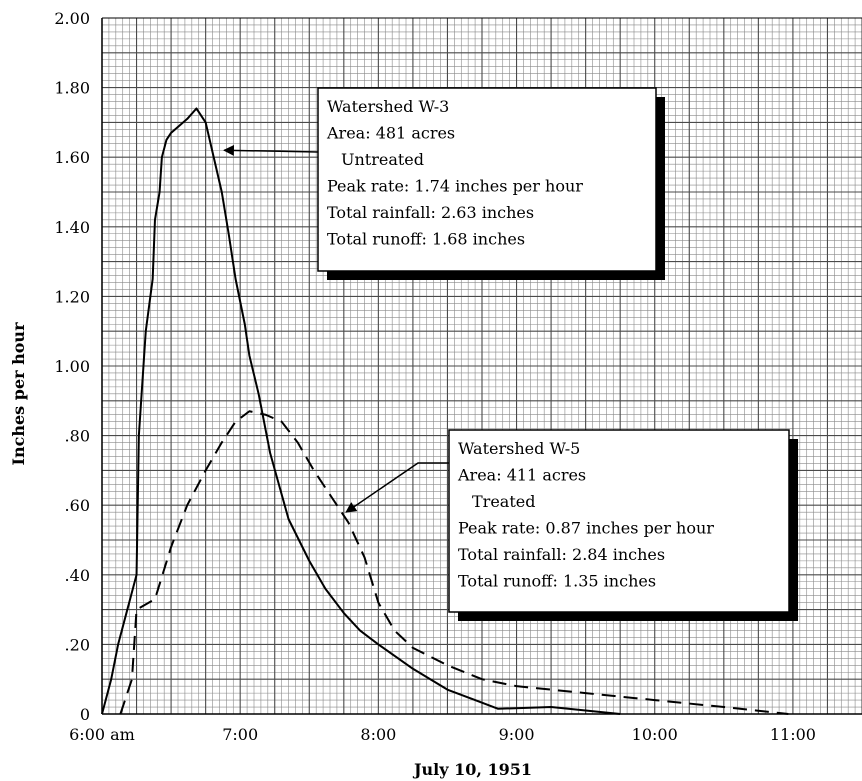 This screenshot has height=781, width=862. Describe the element at coordinates (426, 239) in the screenshot. I see `annotation-text-line: Total runoff: 1.68 inches` at that location.